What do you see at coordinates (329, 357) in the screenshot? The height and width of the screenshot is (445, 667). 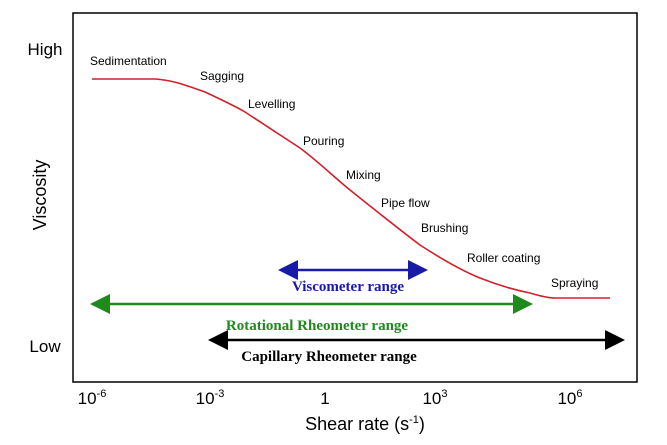 I see `range-label: Capillary Rheometer range` at bounding box center [329, 357].